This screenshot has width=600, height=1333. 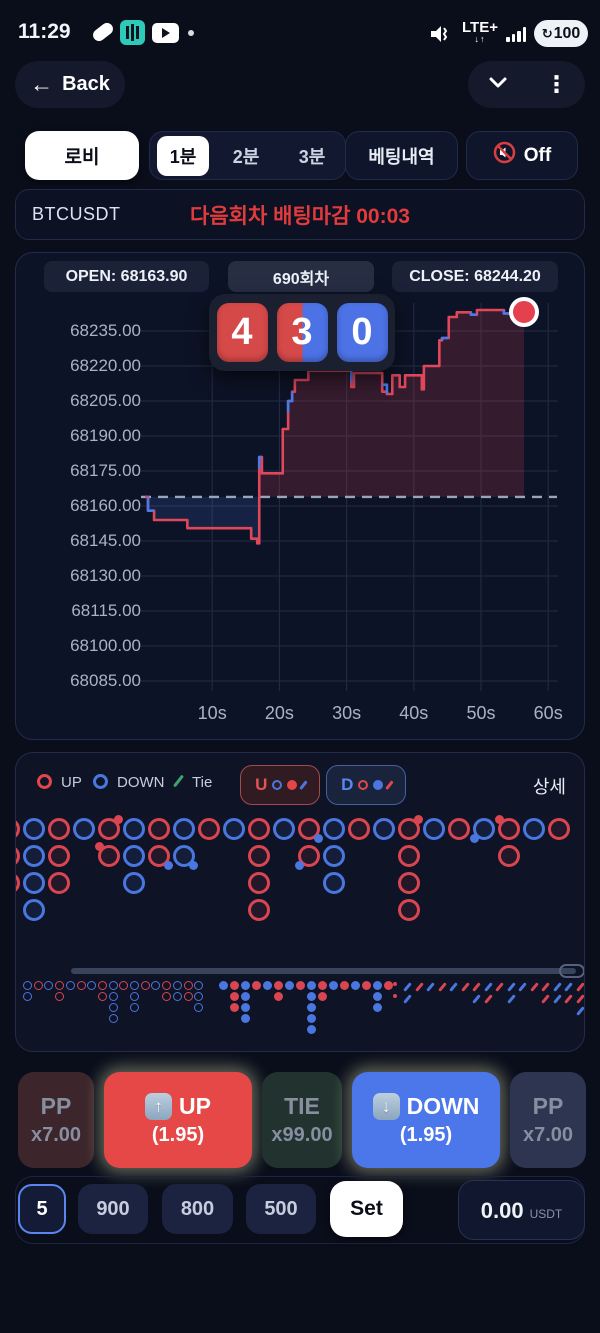 I want to click on tie-legend-icon, so click(x=178, y=781).